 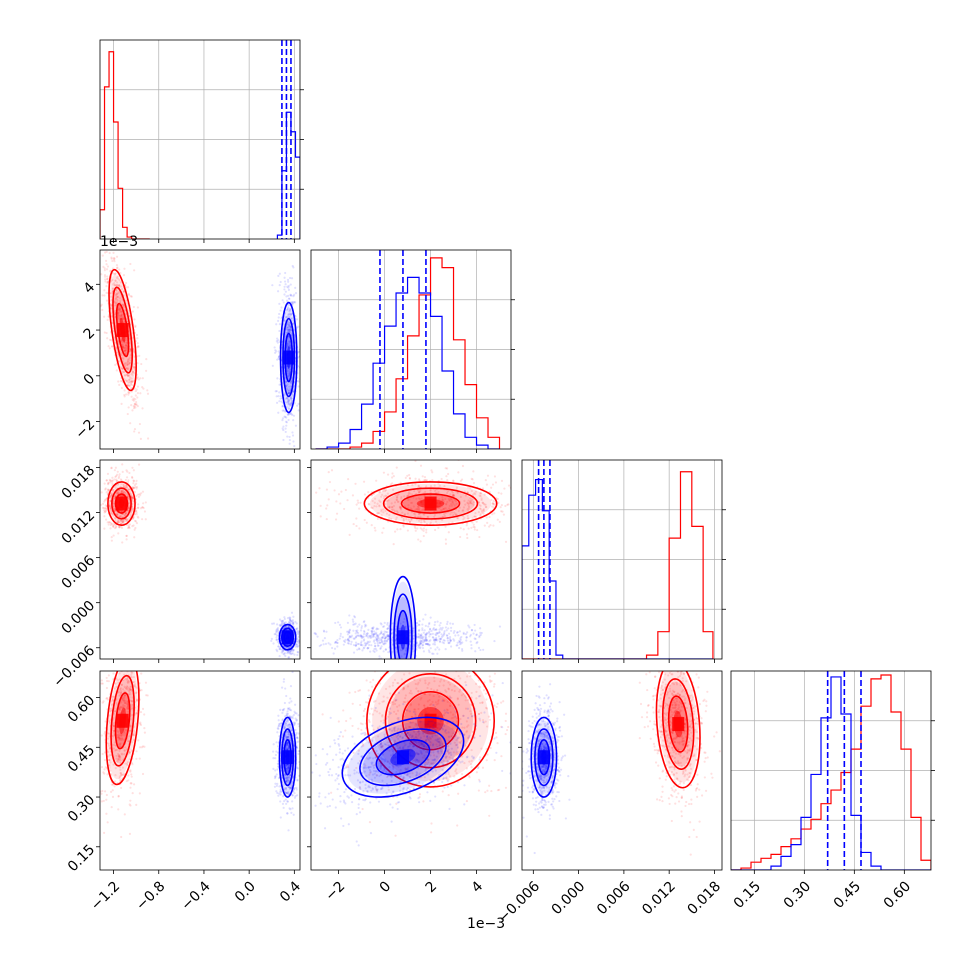 What do you see at coordinates (831, 773) in the screenshot?
I see `hist-series-b` at bounding box center [831, 773].